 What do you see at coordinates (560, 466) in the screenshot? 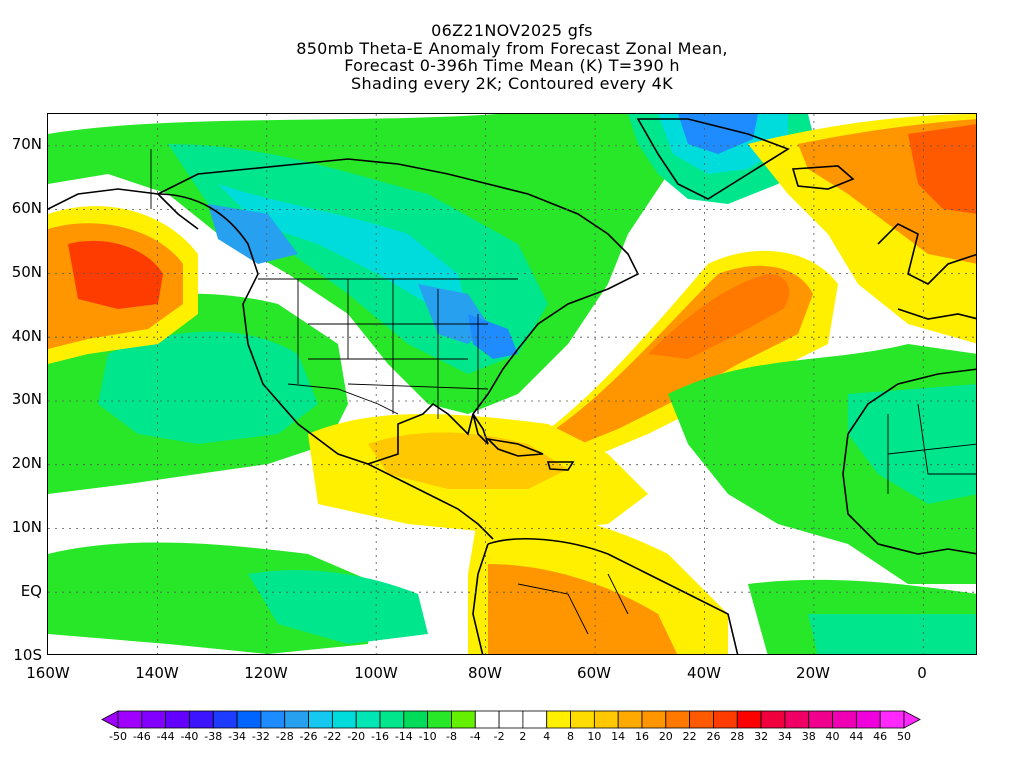
I see `coast-hispaniola` at bounding box center [560, 466].